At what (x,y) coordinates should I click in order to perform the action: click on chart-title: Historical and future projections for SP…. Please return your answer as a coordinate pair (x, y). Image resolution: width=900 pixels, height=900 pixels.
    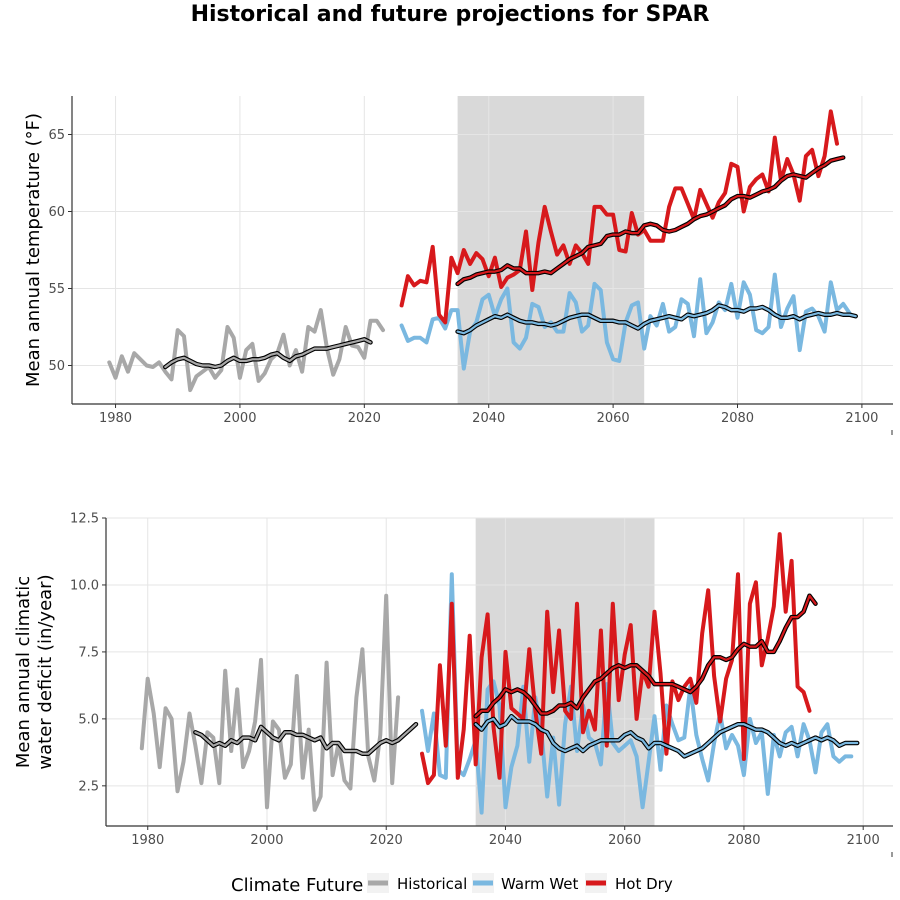
    Looking at the image, I should click on (450, 14).